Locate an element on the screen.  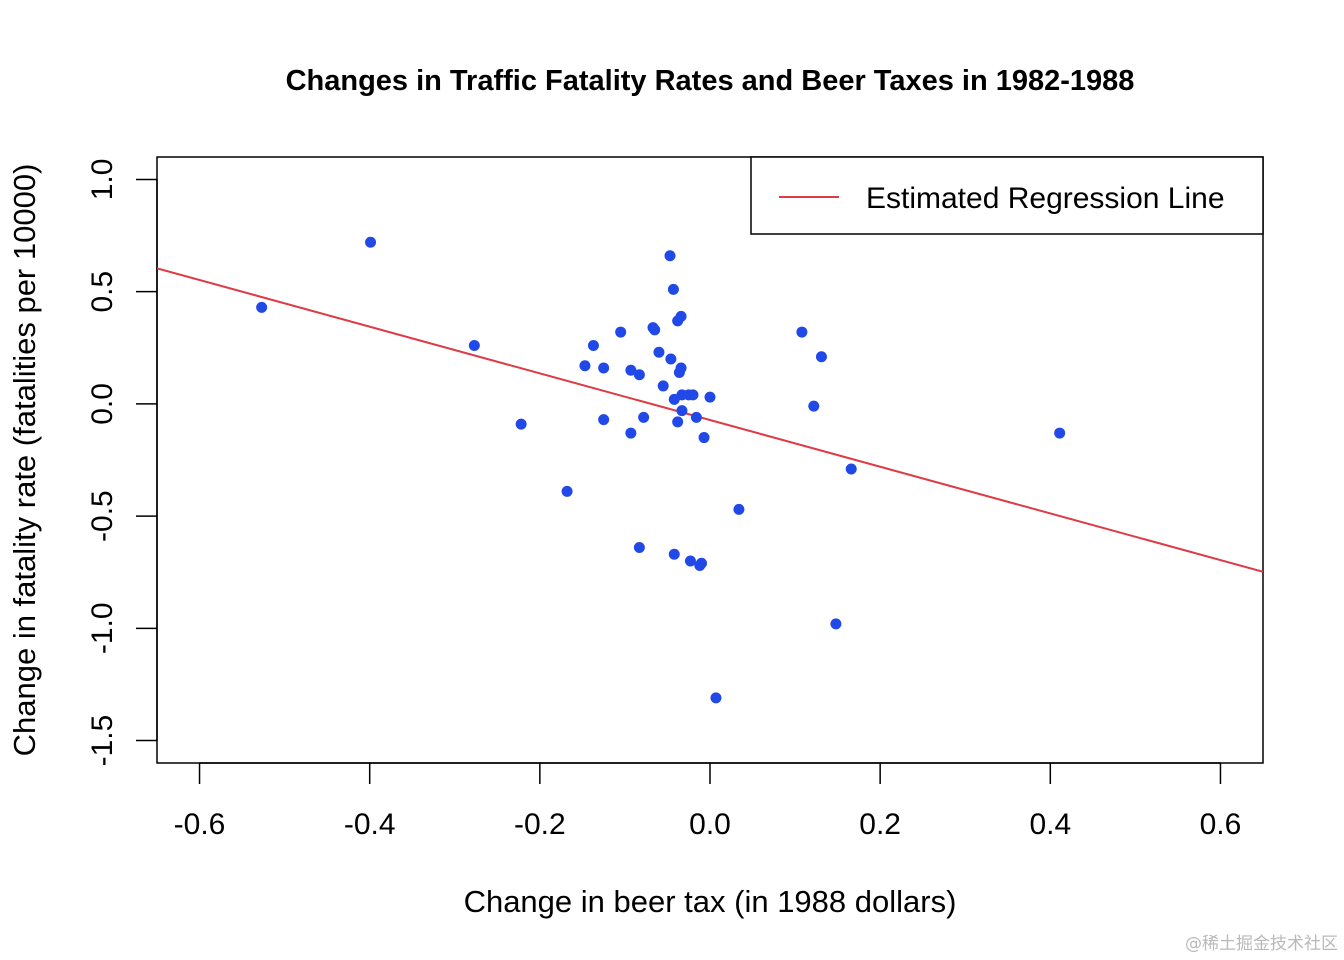
y-tick-label: -1.0 is located at coordinates (102, 628).